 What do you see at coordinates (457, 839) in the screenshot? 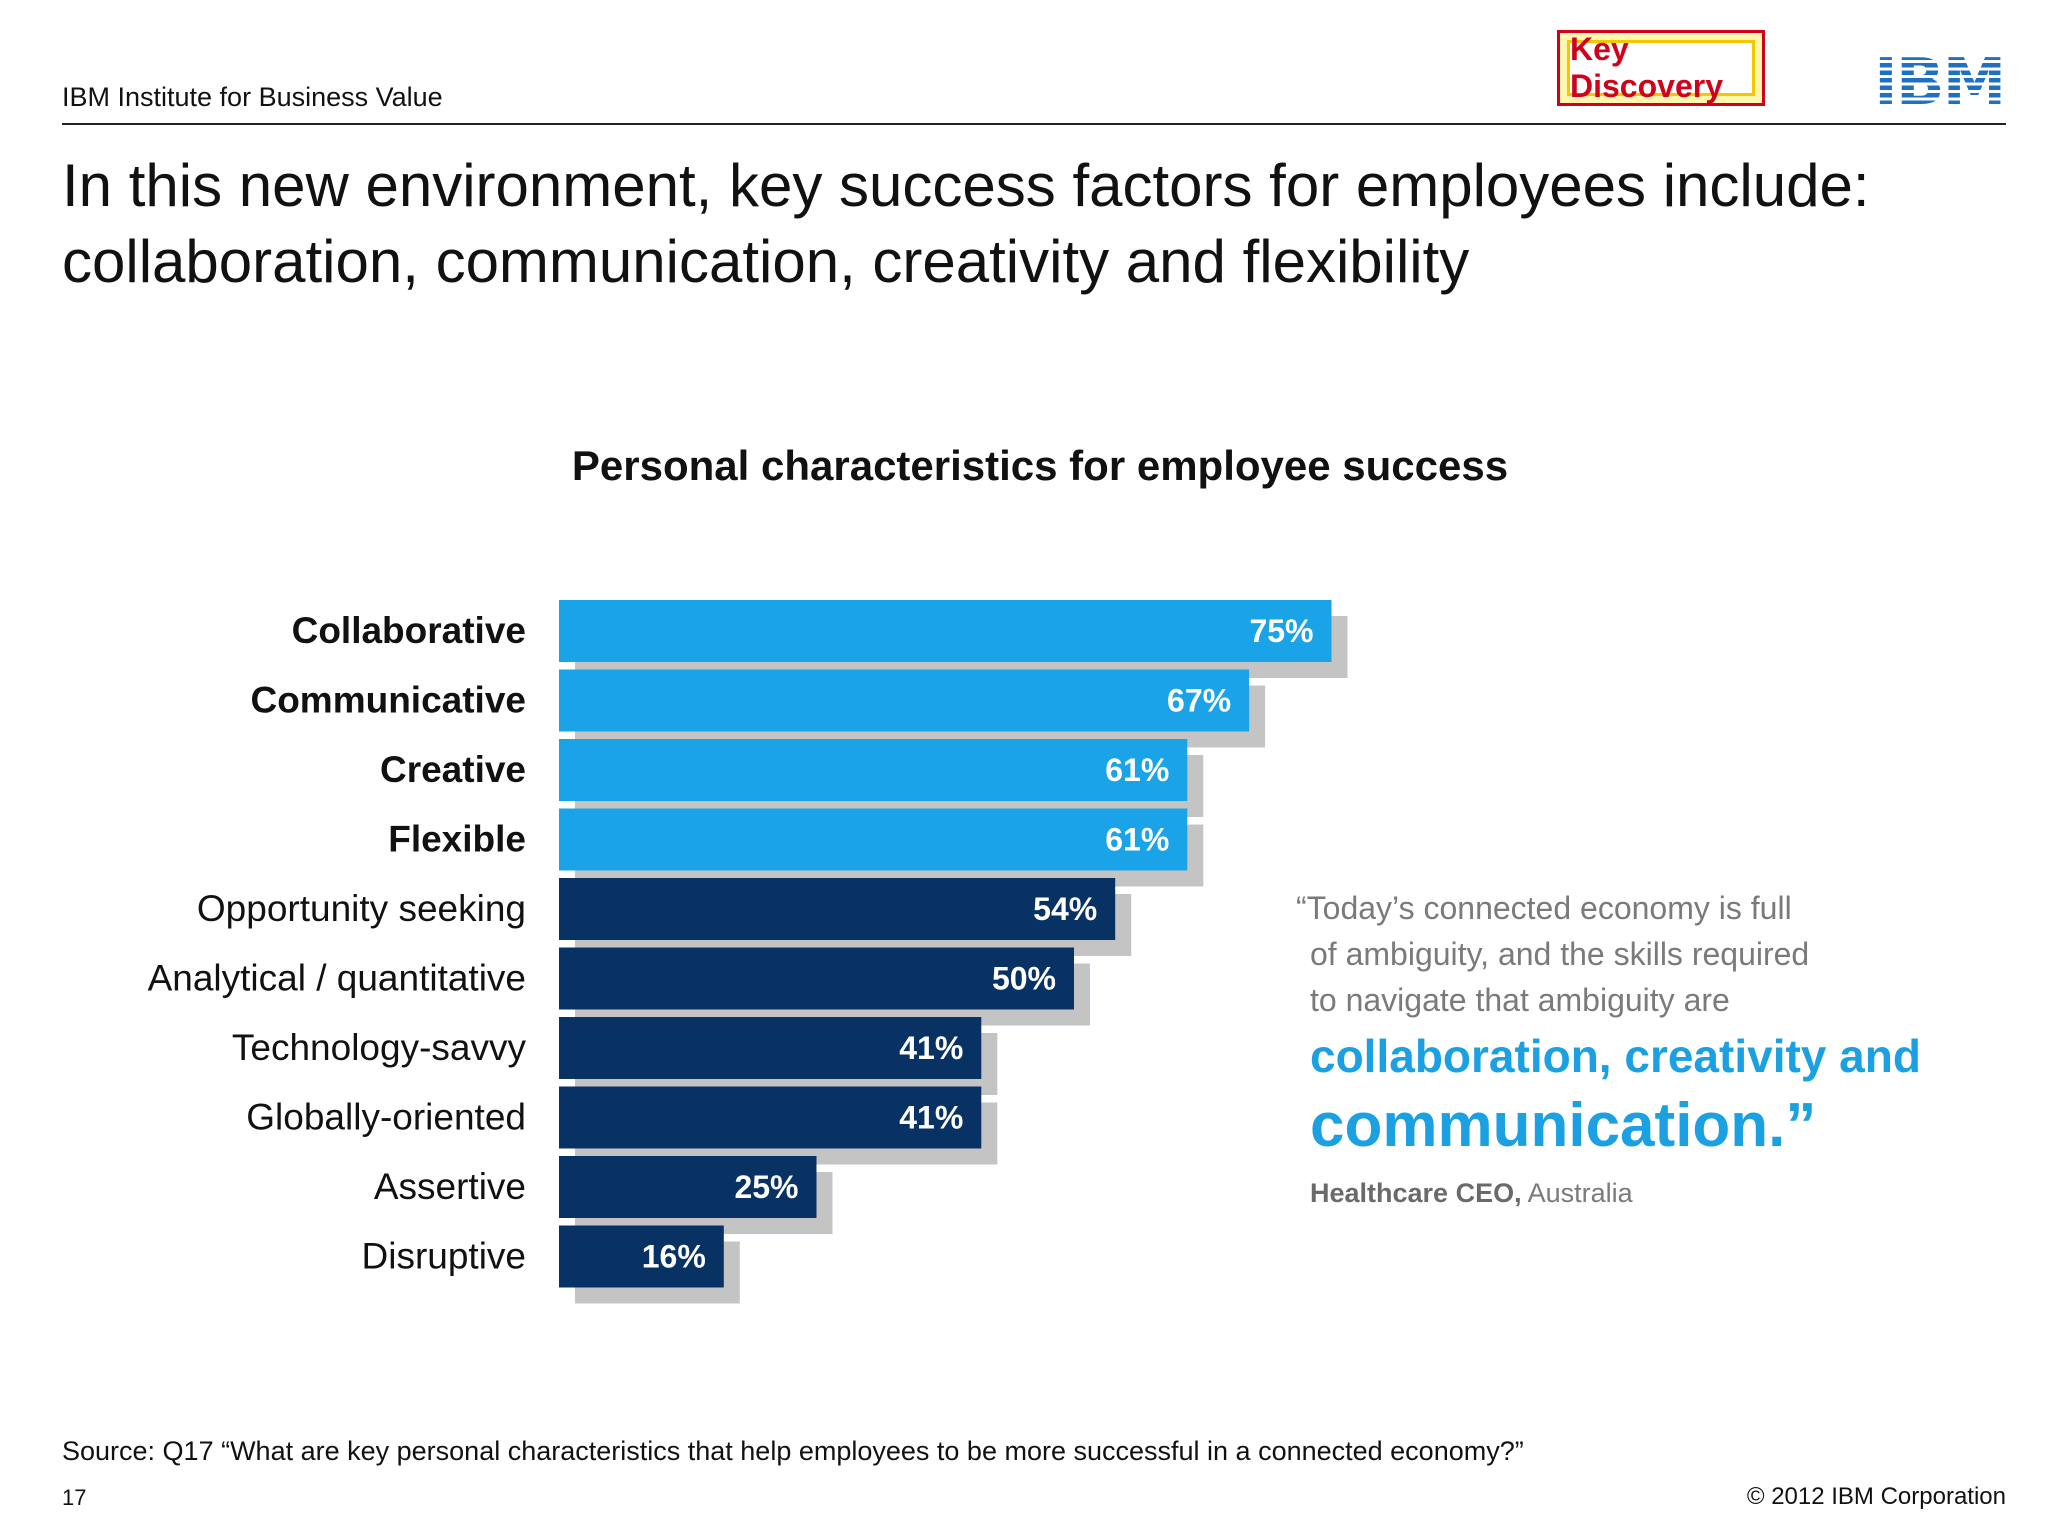
I see `category-label: Flexible` at bounding box center [457, 839].